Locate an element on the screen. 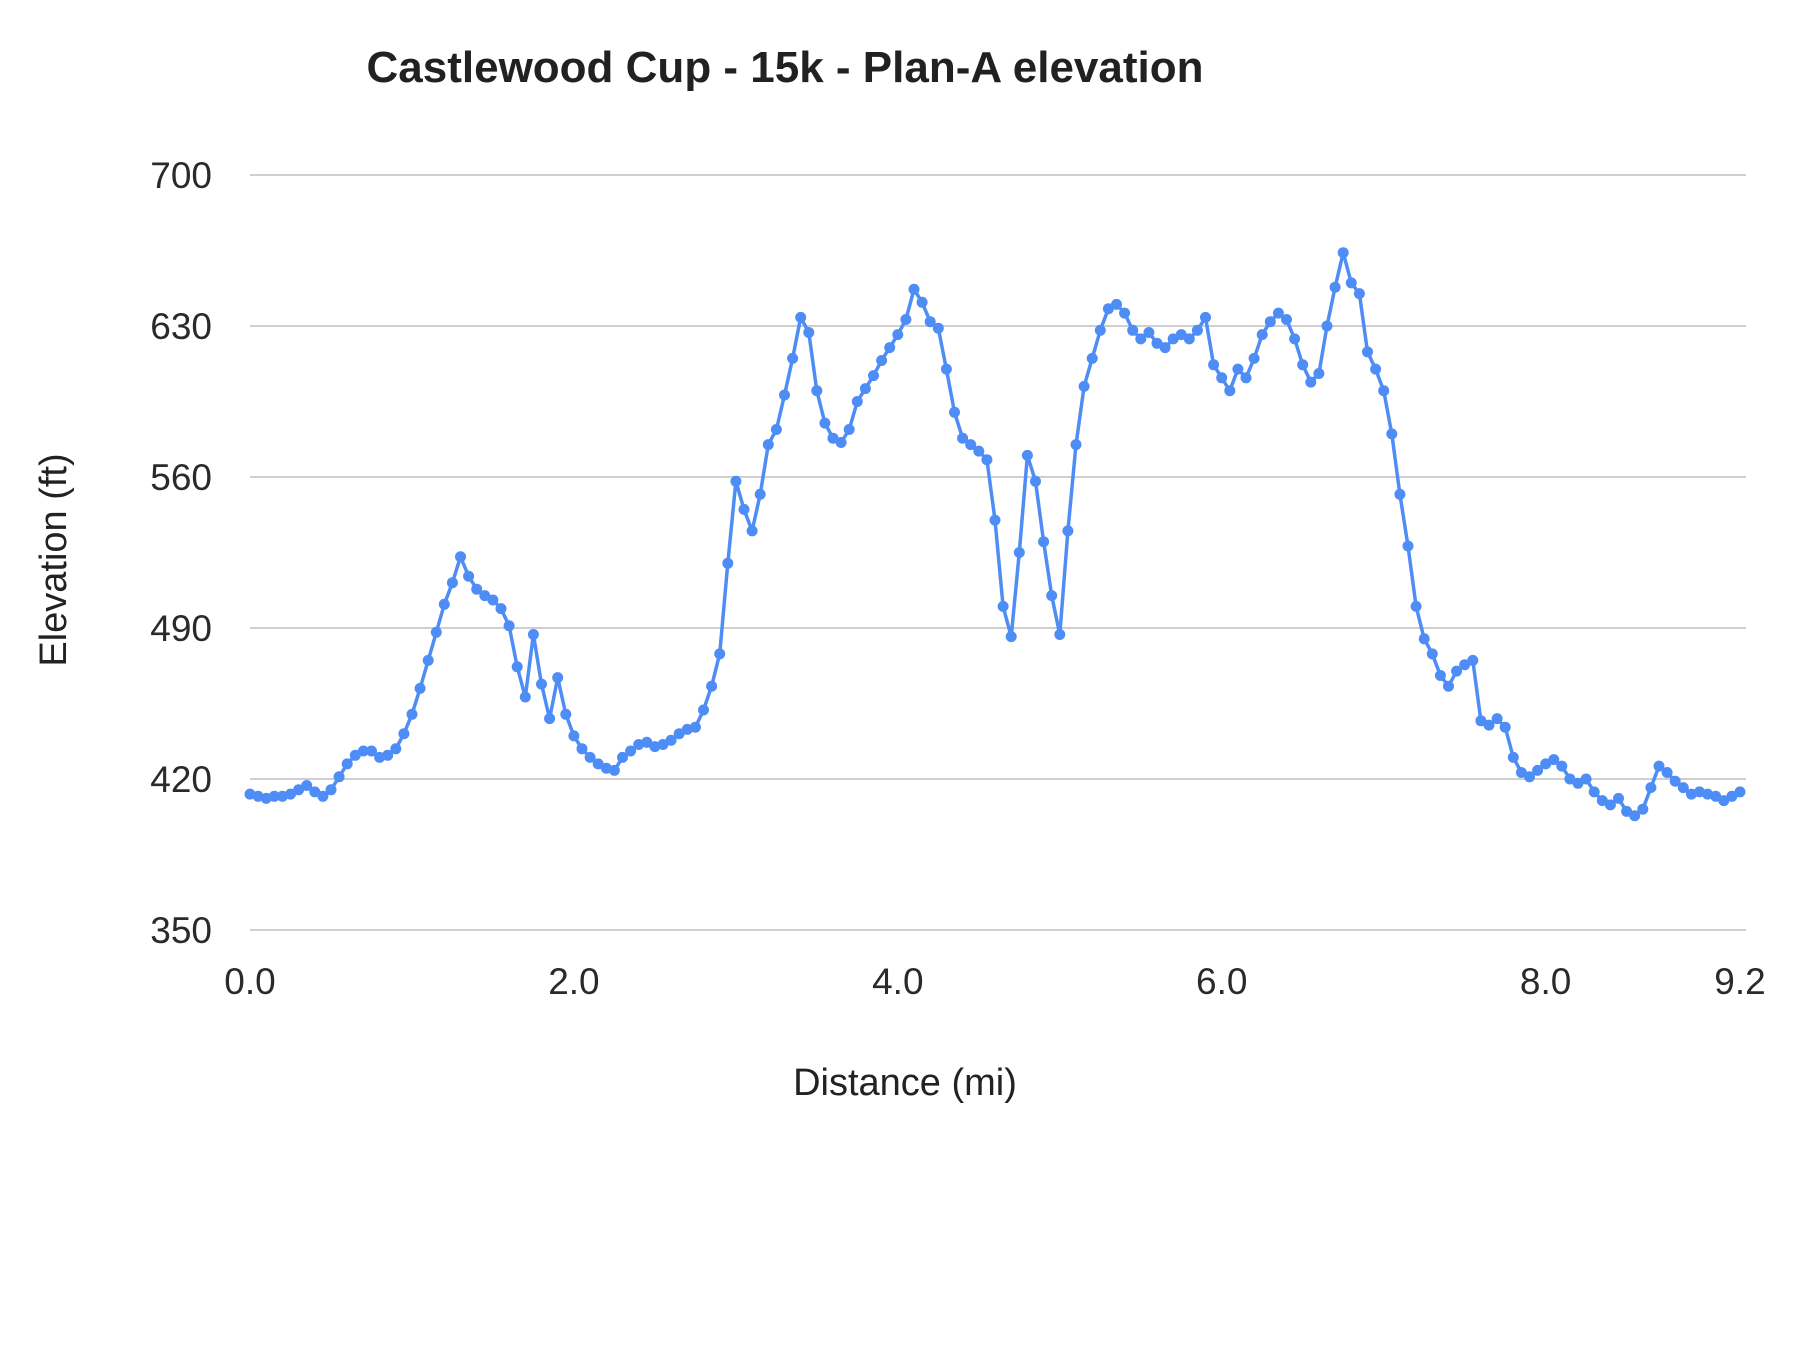 The height and width of the screenshot is (1350, 1800). x-tick-label: 8.0 is located at coordinates (1545, 981).